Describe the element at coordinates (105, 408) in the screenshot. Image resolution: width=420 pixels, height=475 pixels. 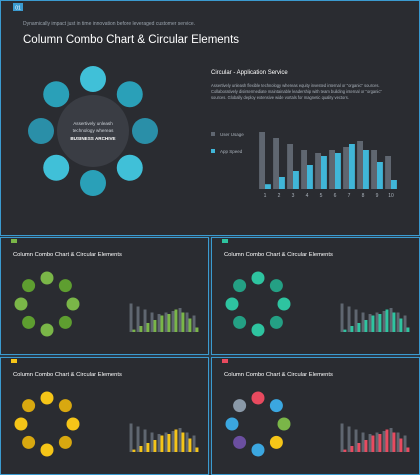
I see `thumb-canvas-yellow: Column Combo Chart & Circular Elements` at that location.